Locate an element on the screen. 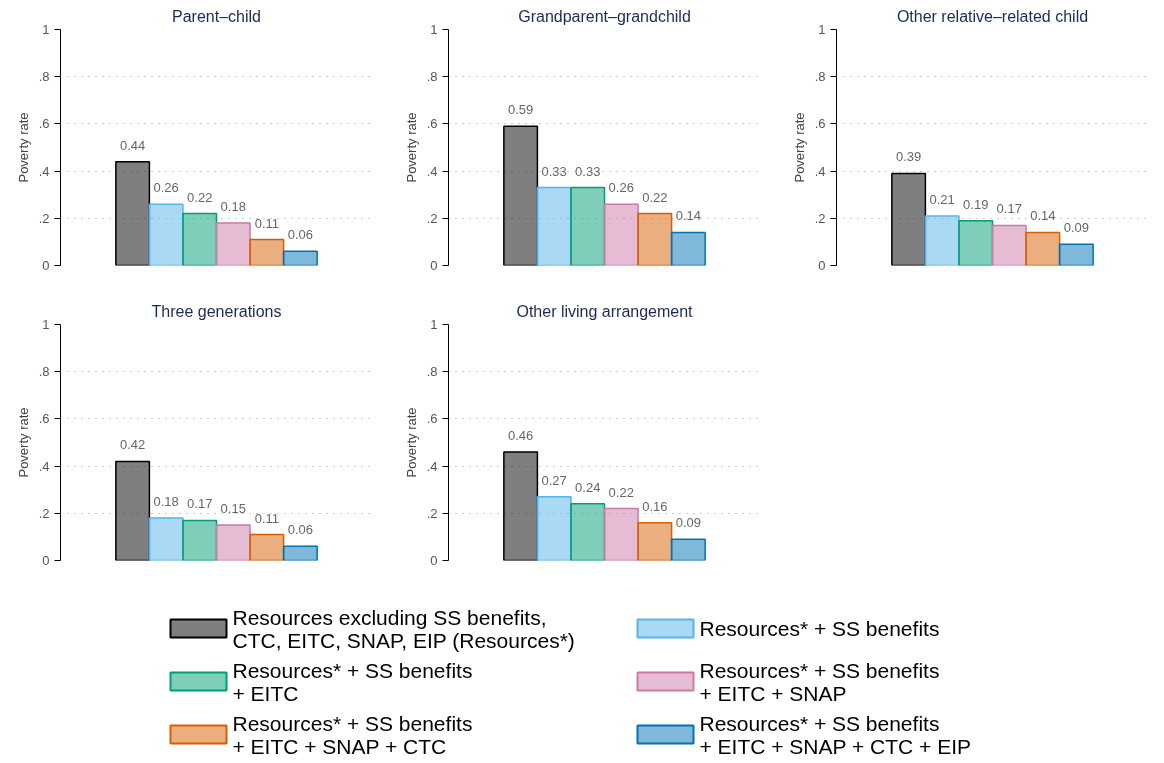 This screenshot has width=1164, height=763. data-label: 0.24 is located at coordinates (588, 487).